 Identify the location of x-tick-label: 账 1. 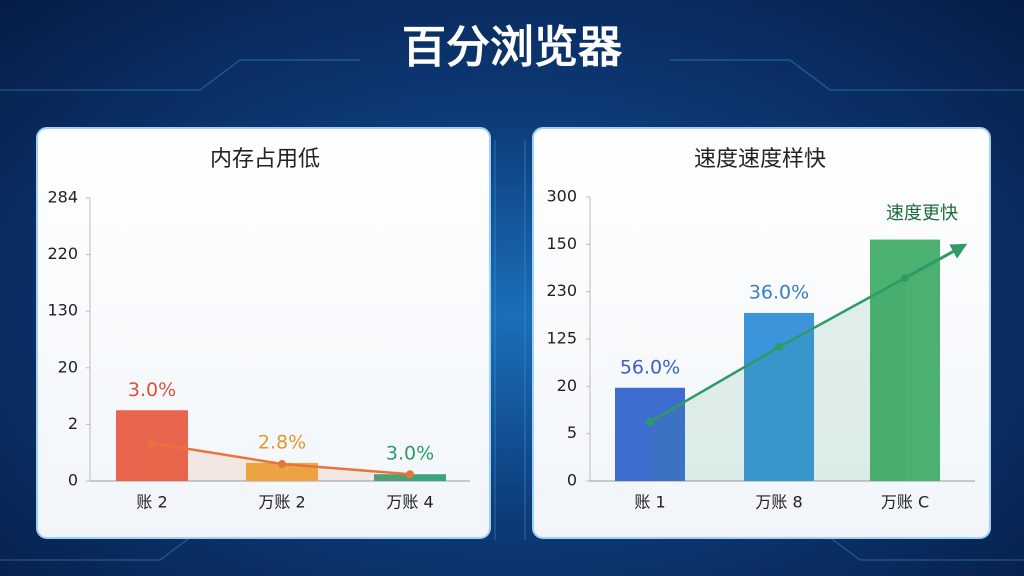
(649, 502).